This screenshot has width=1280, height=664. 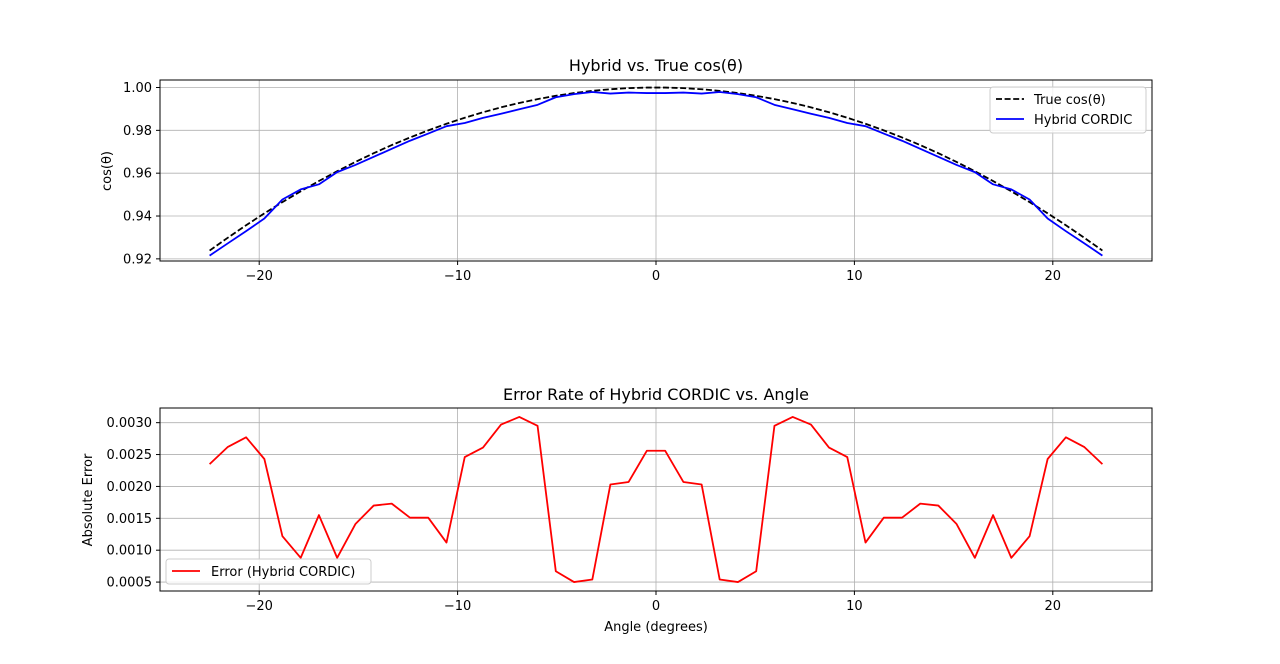 I want to click on top-y-tick-label: 0.96, so click(x=137, y=174).